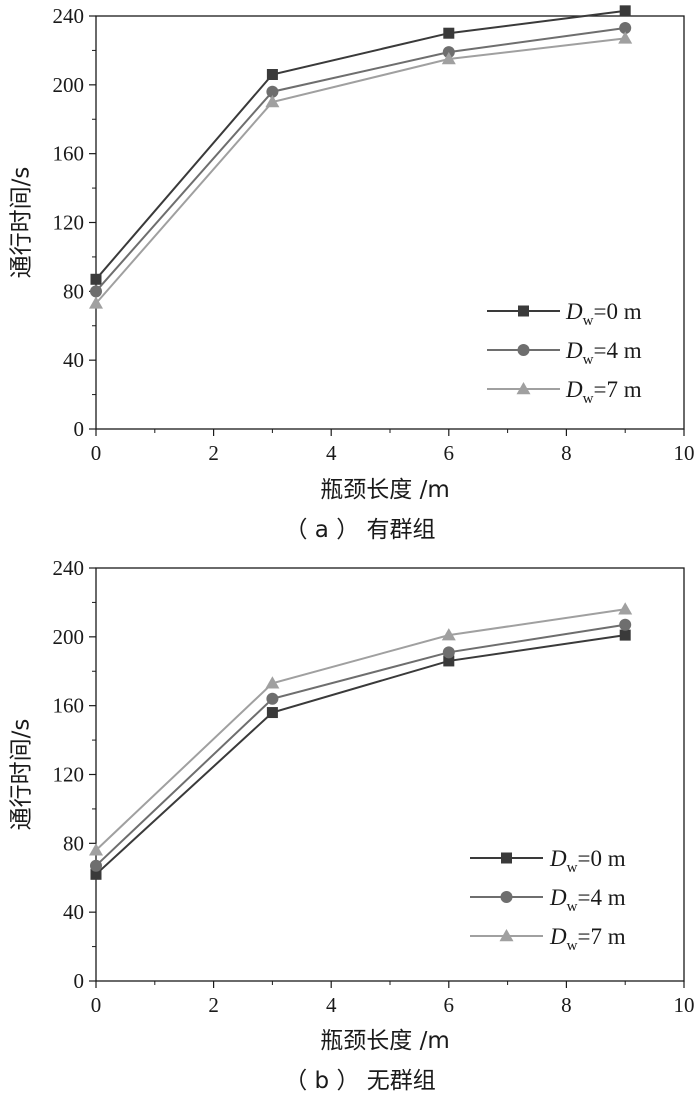  I want to click on panel-caption: （ b ） 无群组, so click(360, 1081).